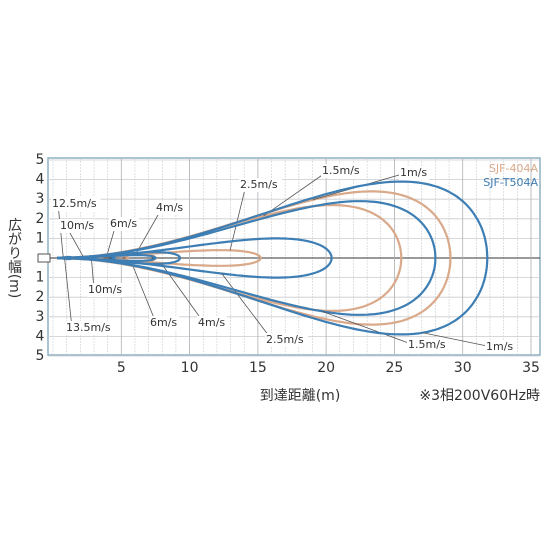 Image resolution: width=550 pixels, height=554 pixels. I want to click on note: ※3相200V60Hz時, so click(479, 396).